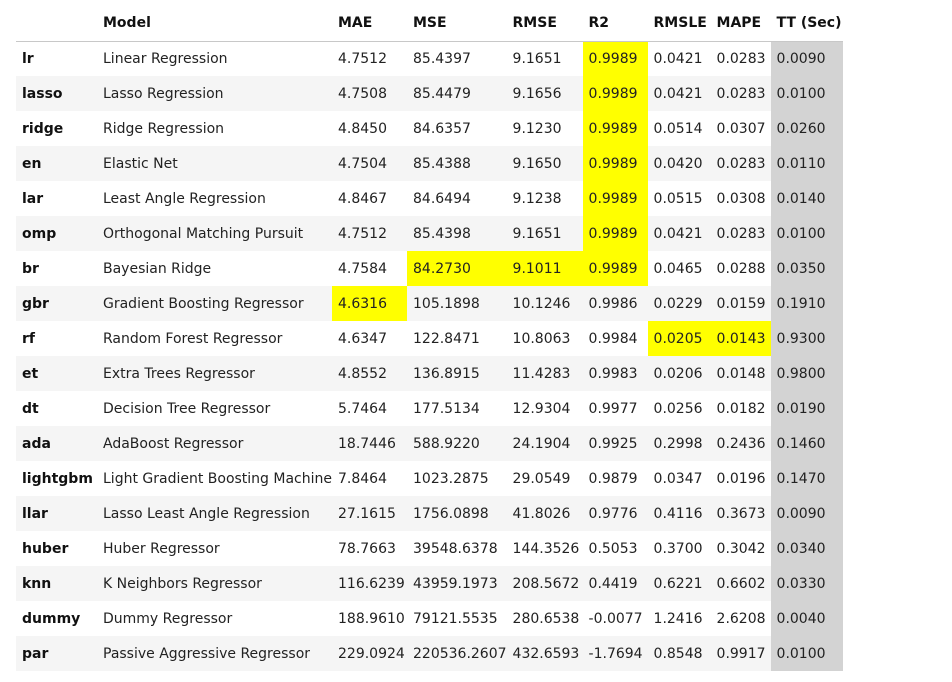  What do you see at coordinates (806, 268) in the screenshot?
I see `tt-value: 0.0350` at bounding box center [806, 268].